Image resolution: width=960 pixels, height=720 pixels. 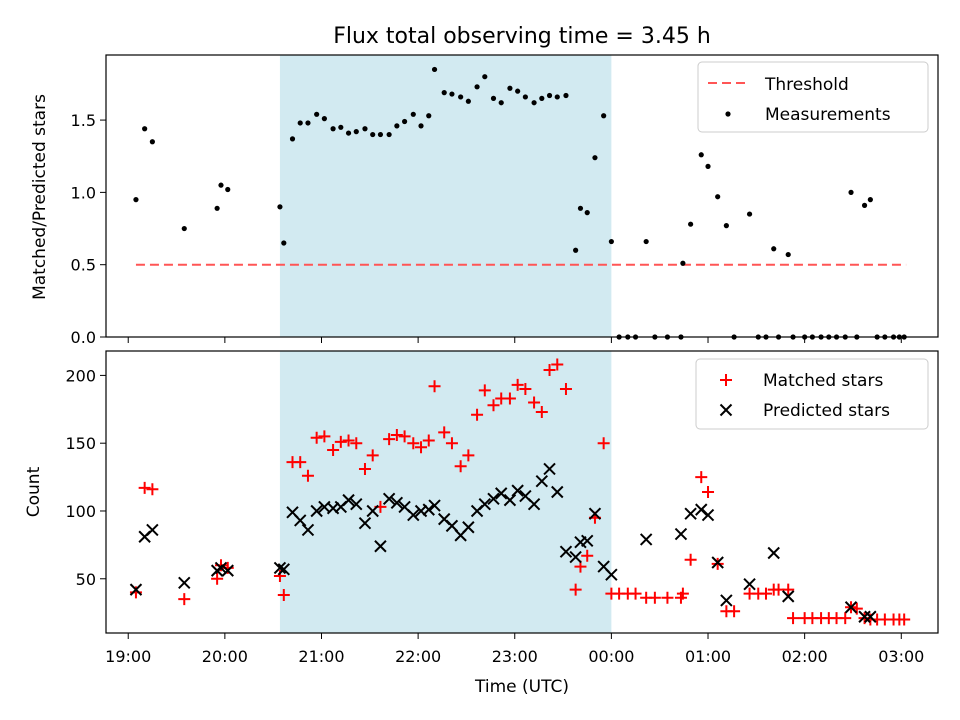 I want to click on bottom-legend-box, so click(x=812, y=394).